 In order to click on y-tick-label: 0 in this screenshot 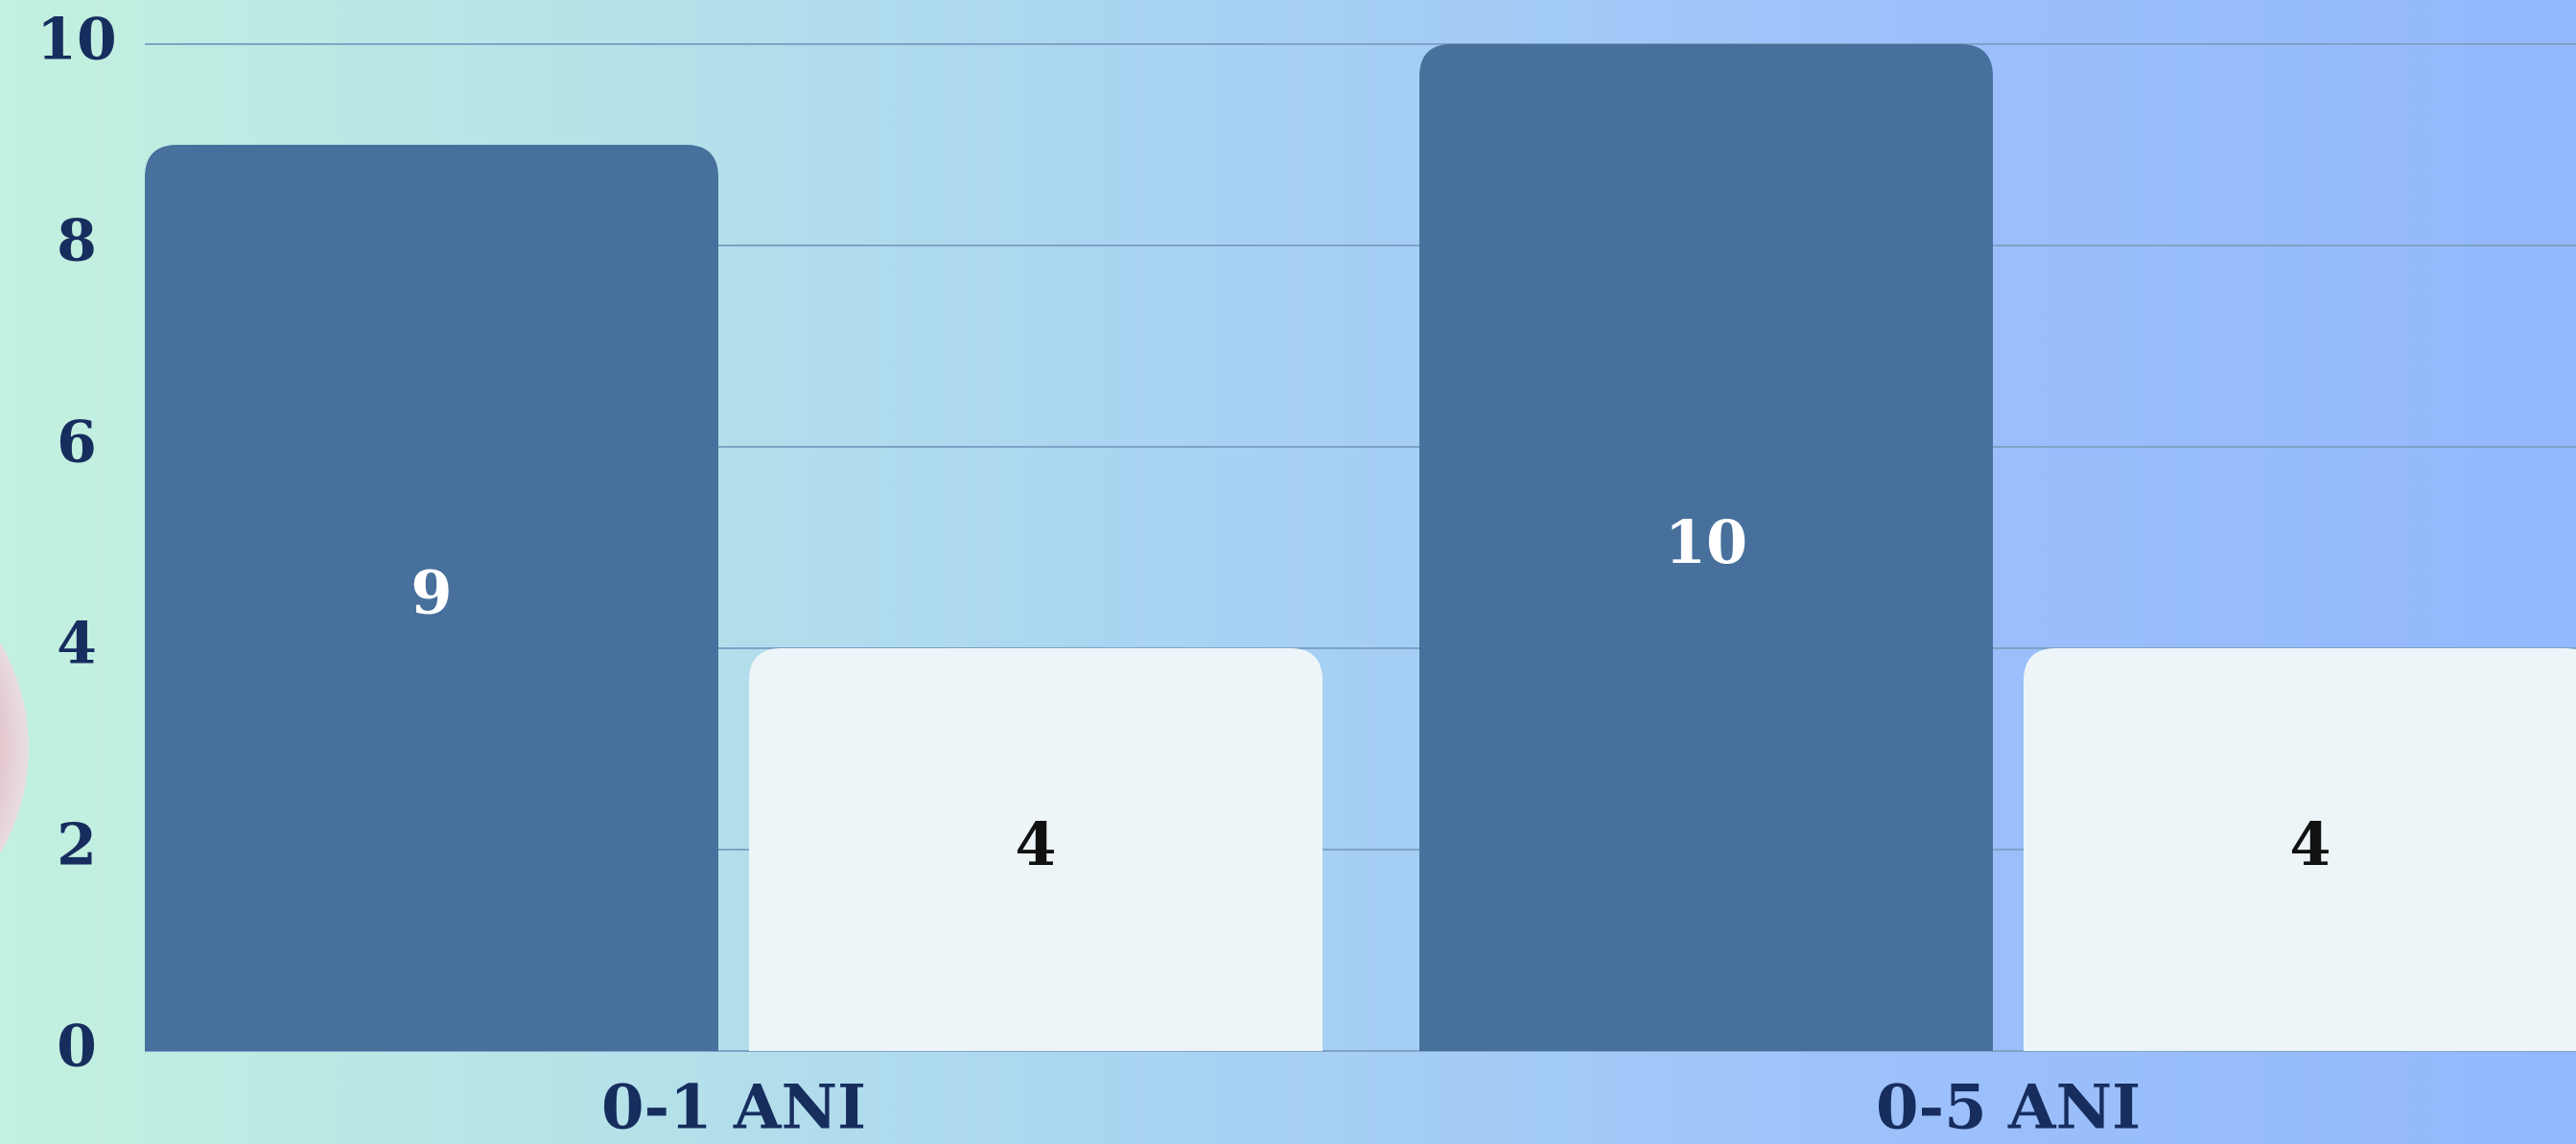, I will do `click(77, 1047)`.